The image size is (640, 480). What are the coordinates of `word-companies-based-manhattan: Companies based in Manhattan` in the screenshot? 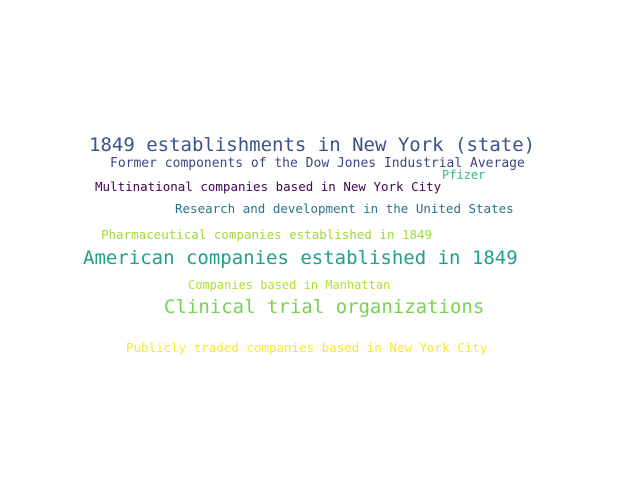 It's located at (289, 285).